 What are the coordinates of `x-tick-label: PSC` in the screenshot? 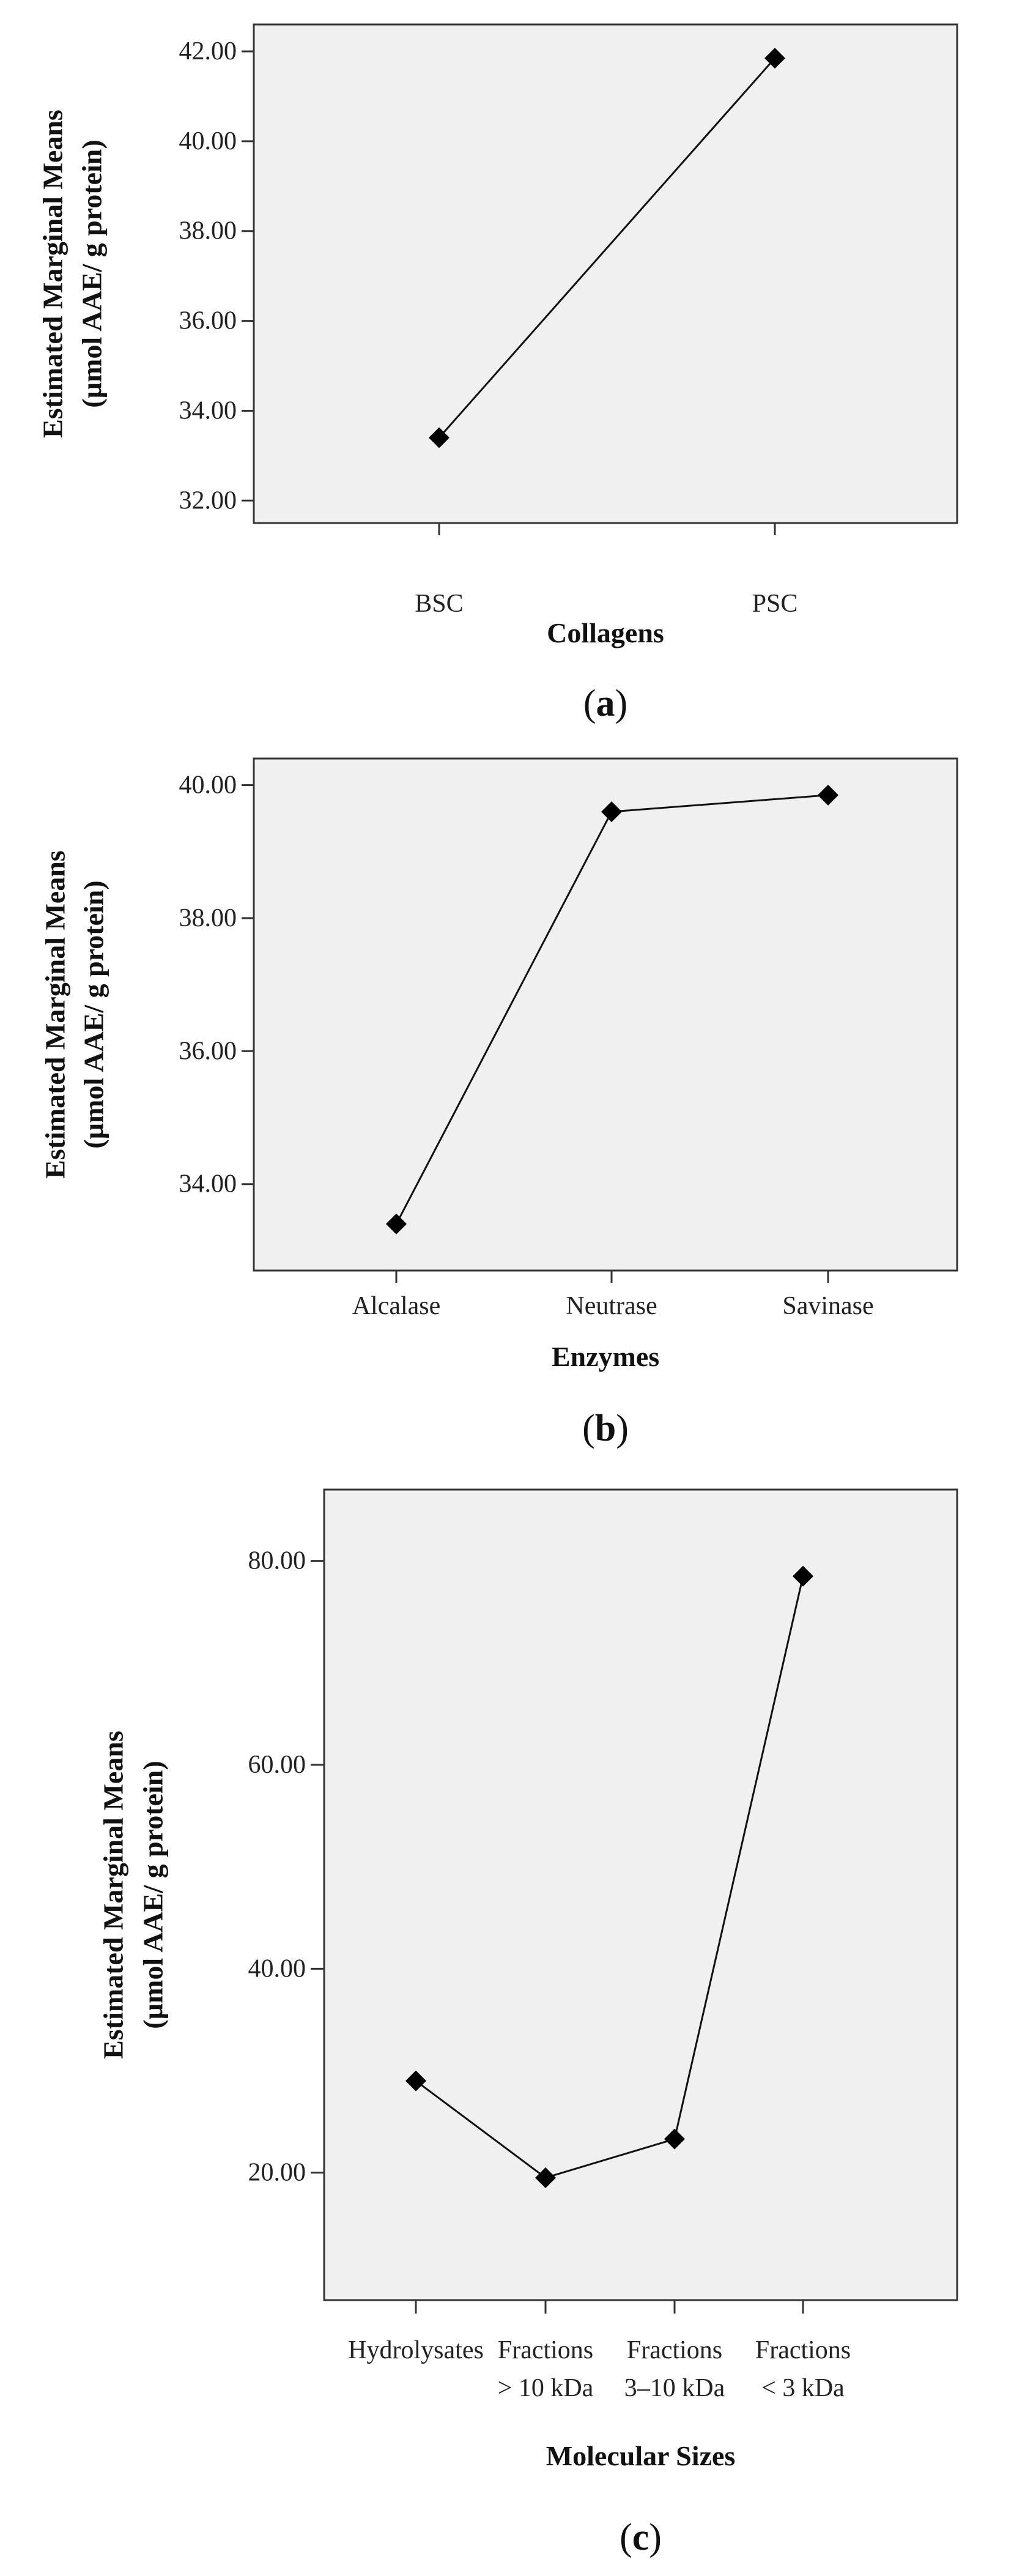 It's located at (775, 604).